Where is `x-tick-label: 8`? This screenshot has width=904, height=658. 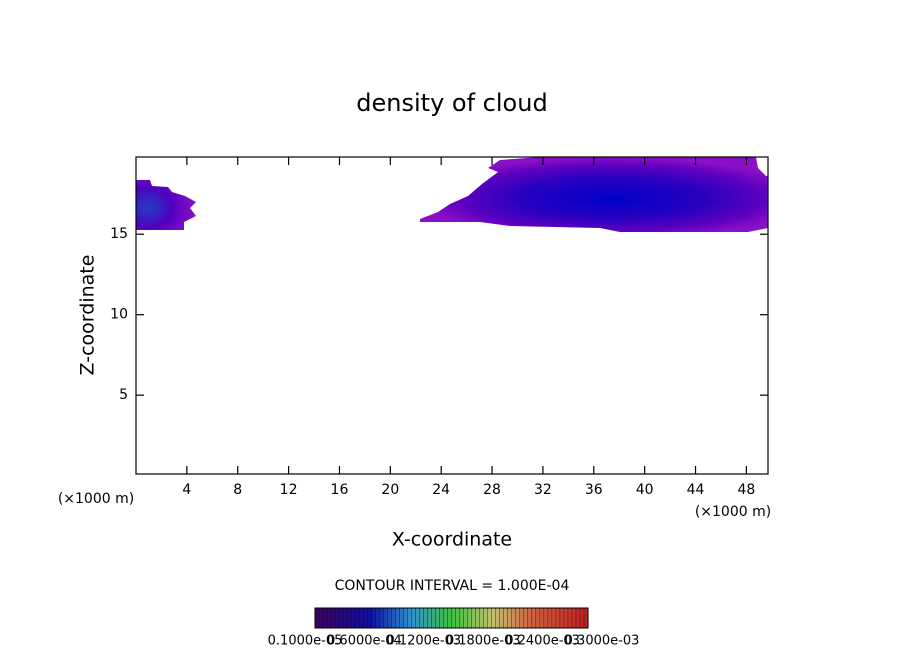
x-tick-label: 8 is located at coordinates (237, 490).